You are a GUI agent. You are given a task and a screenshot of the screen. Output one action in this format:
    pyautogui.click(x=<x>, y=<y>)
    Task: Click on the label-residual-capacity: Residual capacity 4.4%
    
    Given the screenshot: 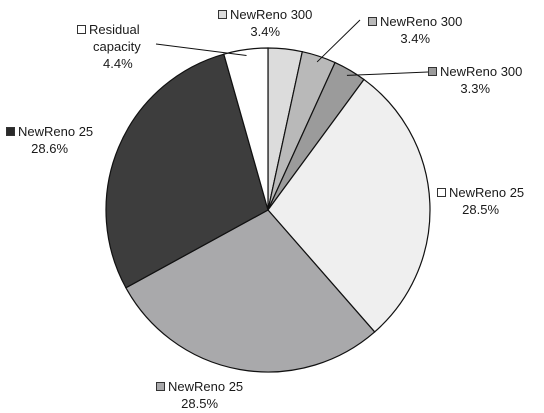 What is the action you would take?
    pyautogui.click(x=109, y=46)
    